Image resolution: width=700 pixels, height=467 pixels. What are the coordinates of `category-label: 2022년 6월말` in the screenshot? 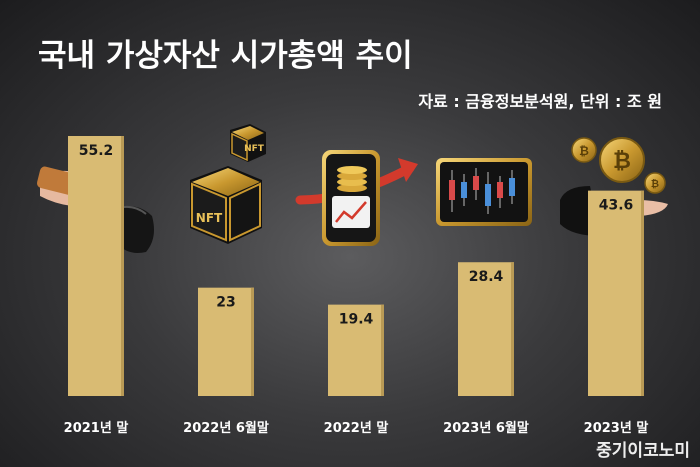 It's located at (226, 428).